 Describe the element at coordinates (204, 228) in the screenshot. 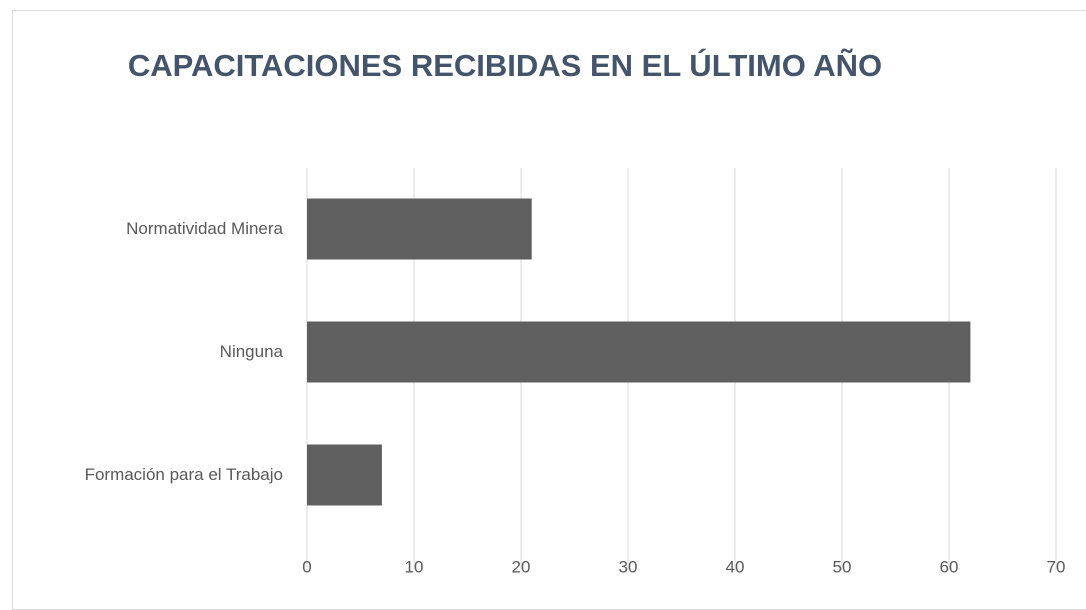

I see `y-tick-label: Normatividad Minera` at that location.